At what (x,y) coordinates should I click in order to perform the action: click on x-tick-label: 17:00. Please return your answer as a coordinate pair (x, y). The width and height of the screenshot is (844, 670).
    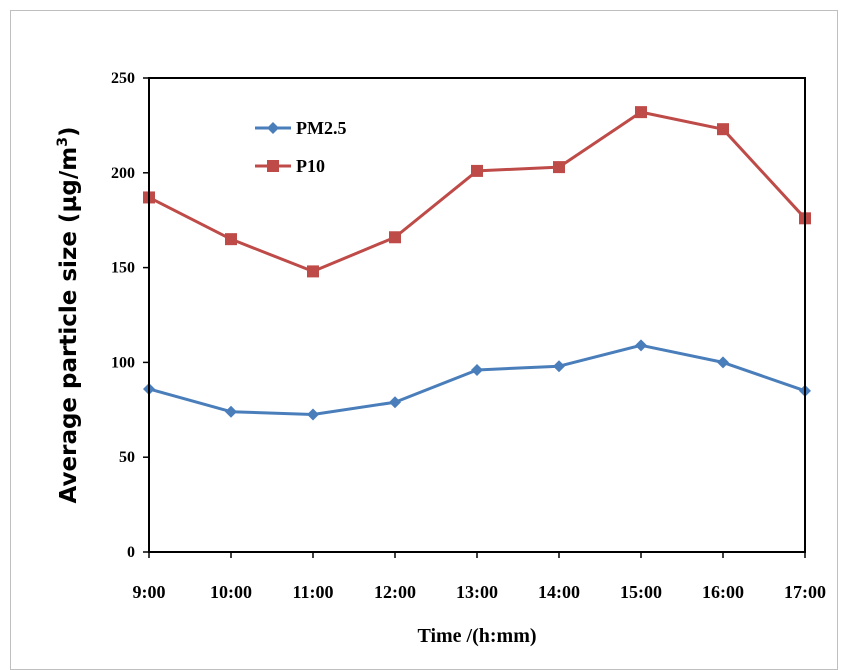
    Looking at the image, I should click on (805, 592).